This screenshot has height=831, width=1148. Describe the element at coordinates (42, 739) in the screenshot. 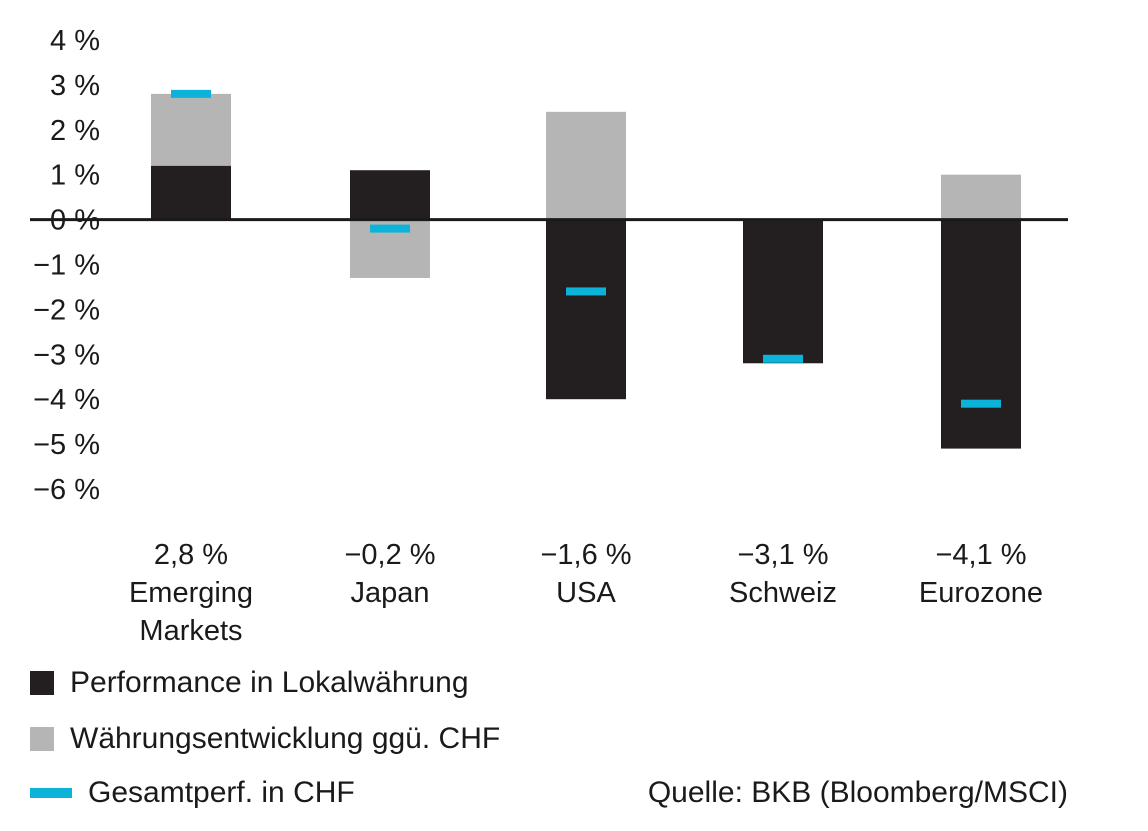

I see `legend-swatch-currency` at that location.